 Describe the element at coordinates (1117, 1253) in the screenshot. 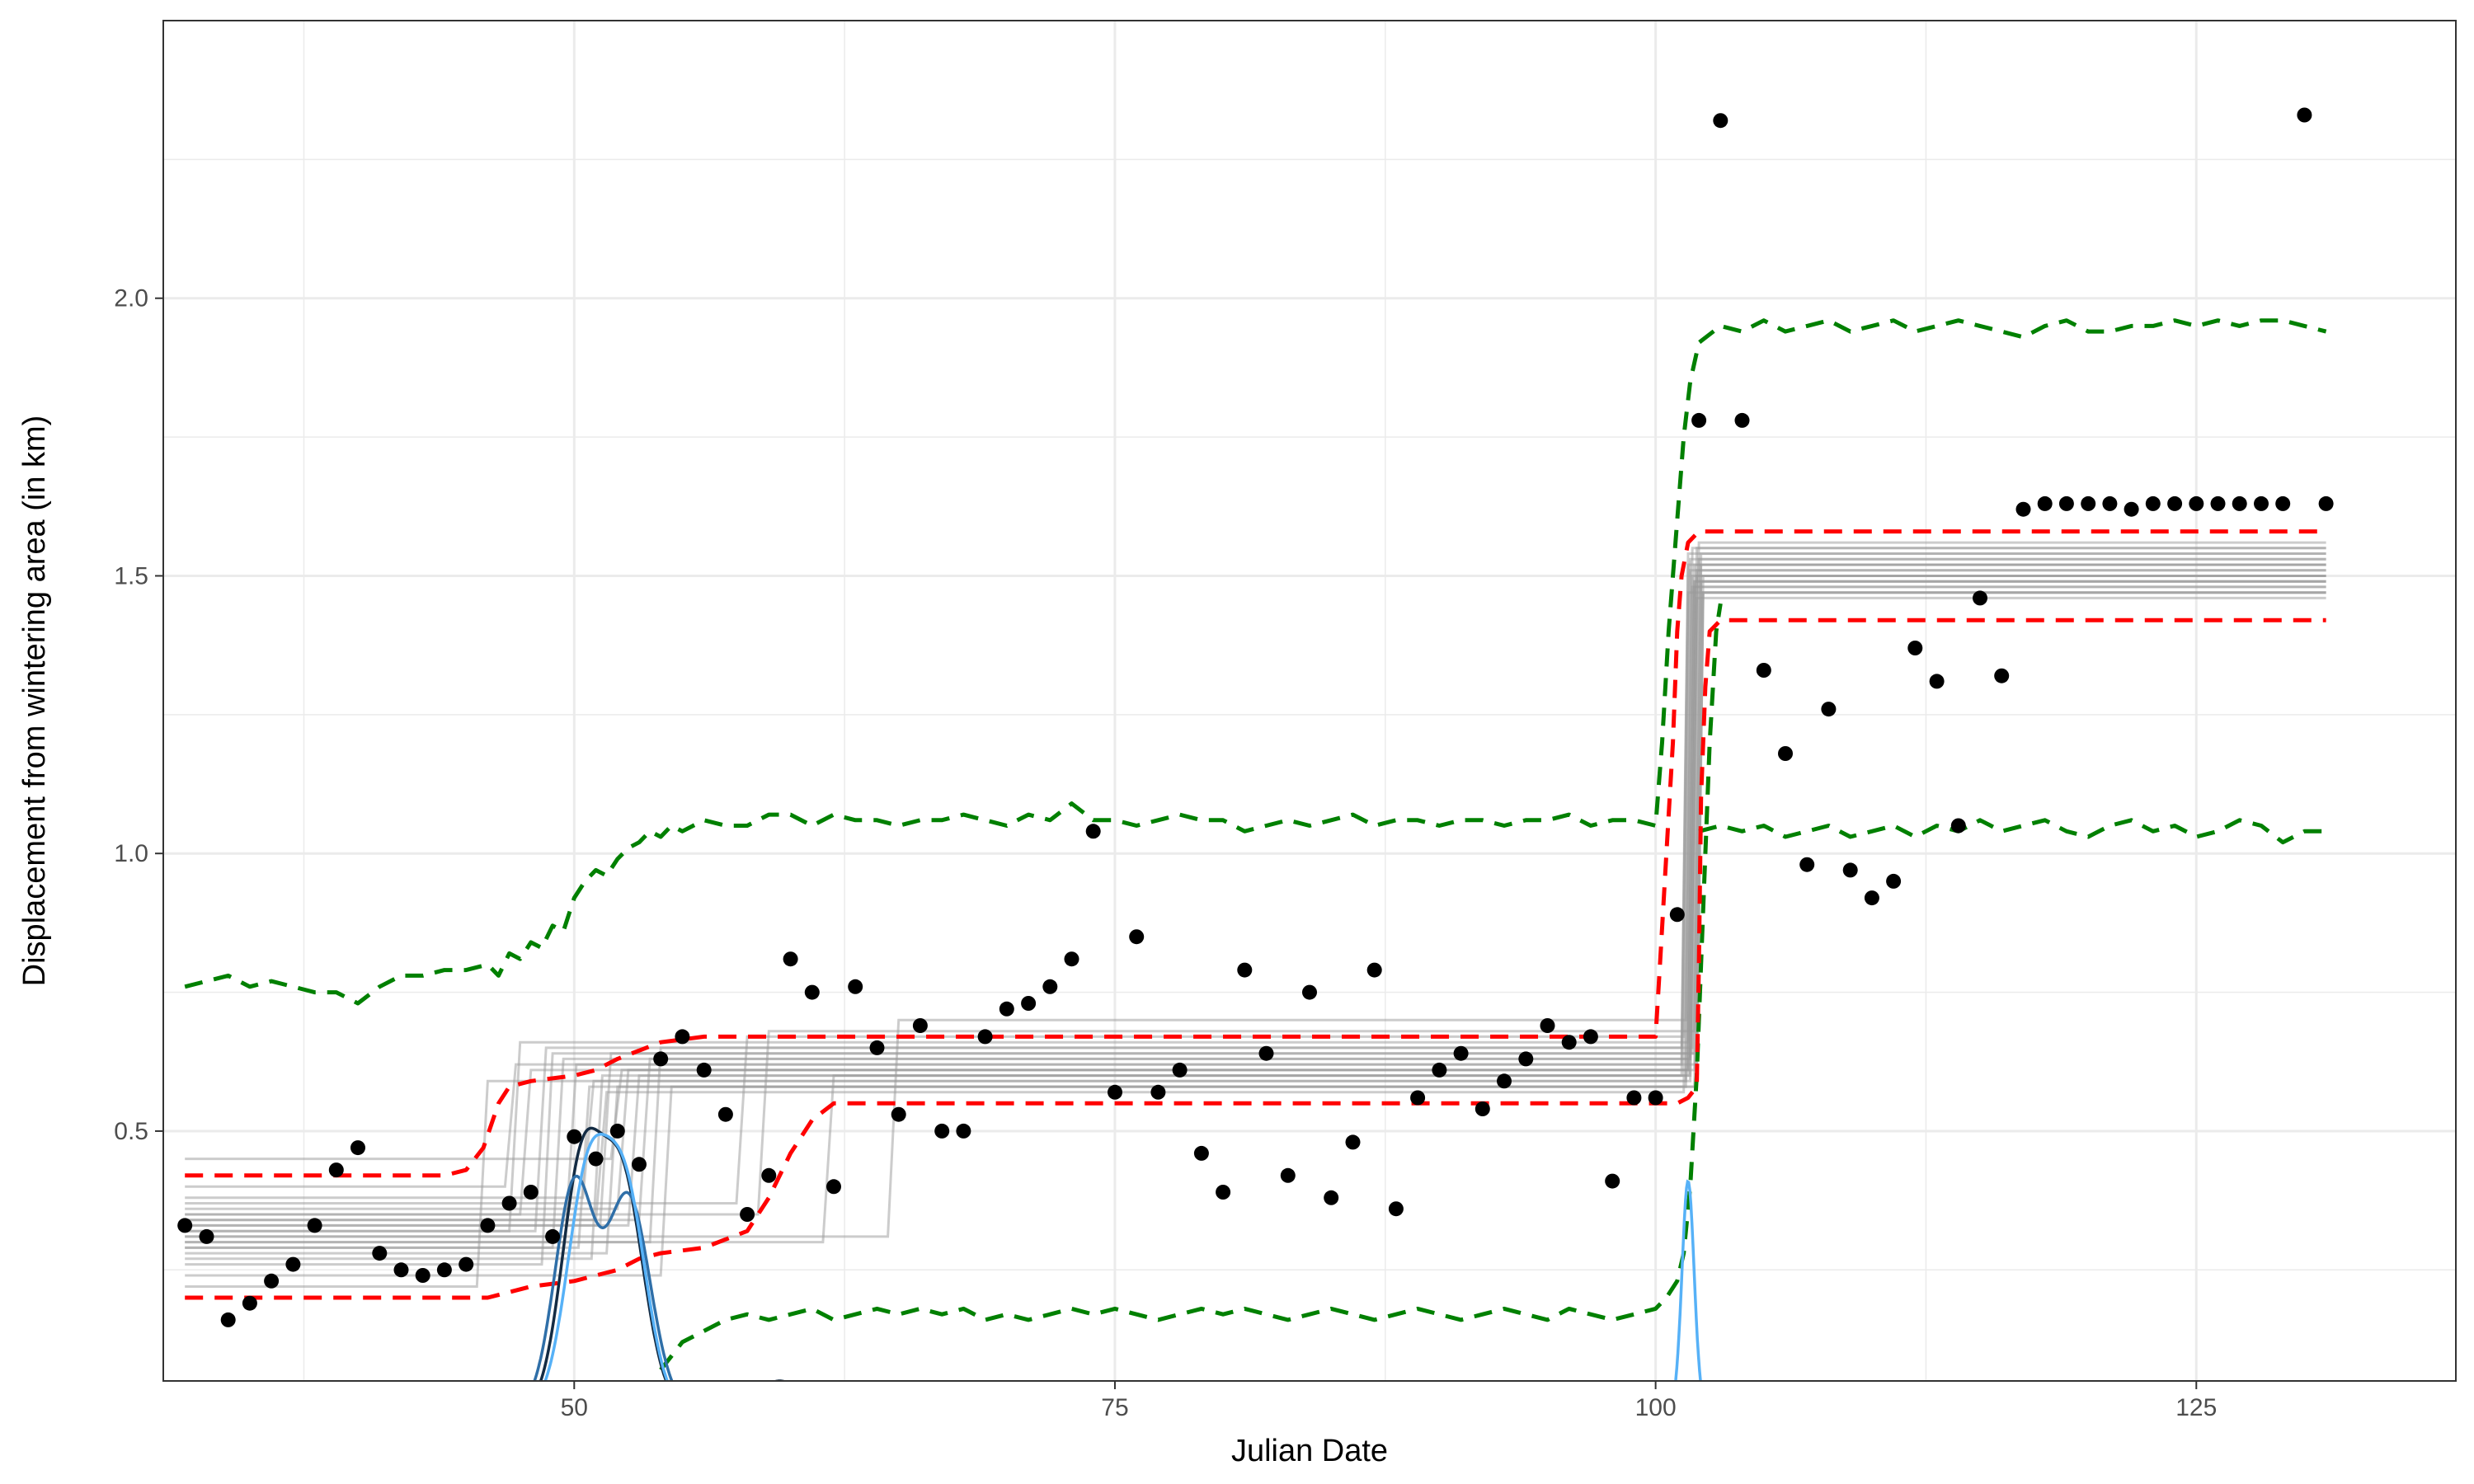

I see `changepoint-densities` at that location.